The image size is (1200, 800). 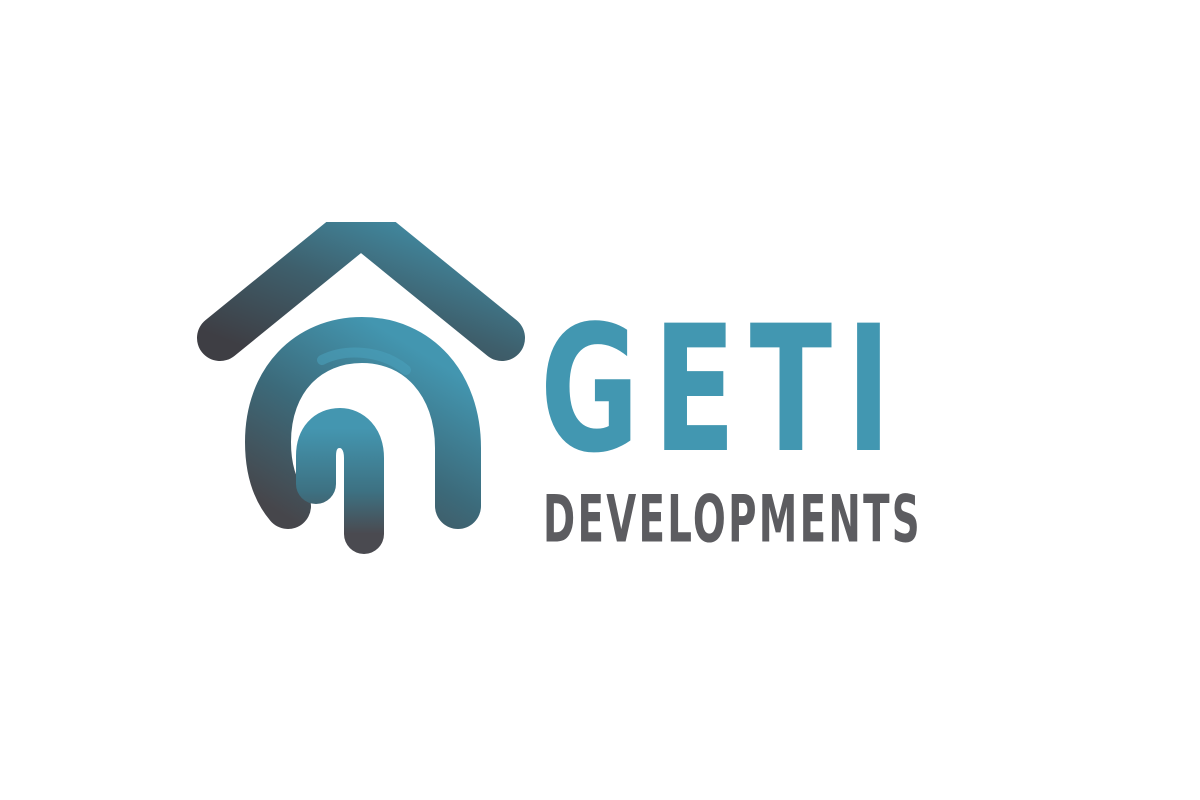 I want to click on wordmark: GETI DEVELOPMENTS, so click(x=765, y=428).